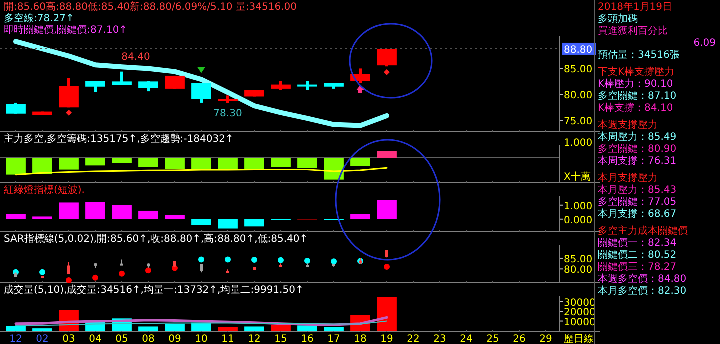 The image size is (720, 344). I want to click on text: 多空關鍵：77.05, so click(637, 202).